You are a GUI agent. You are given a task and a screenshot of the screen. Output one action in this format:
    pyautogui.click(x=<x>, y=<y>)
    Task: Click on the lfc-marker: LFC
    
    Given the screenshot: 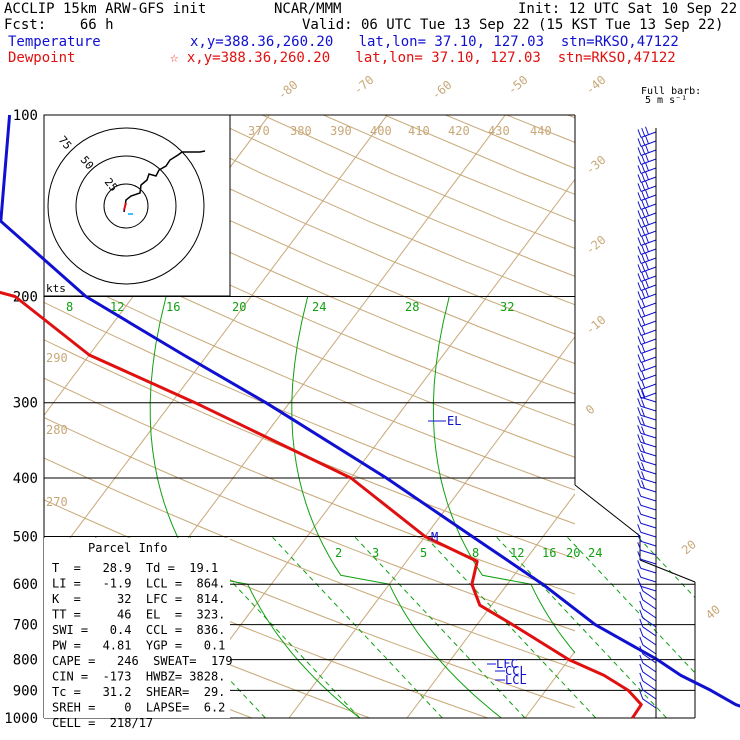 What is the action you would take?
    pyautogui.click(x=507, y=664)
    